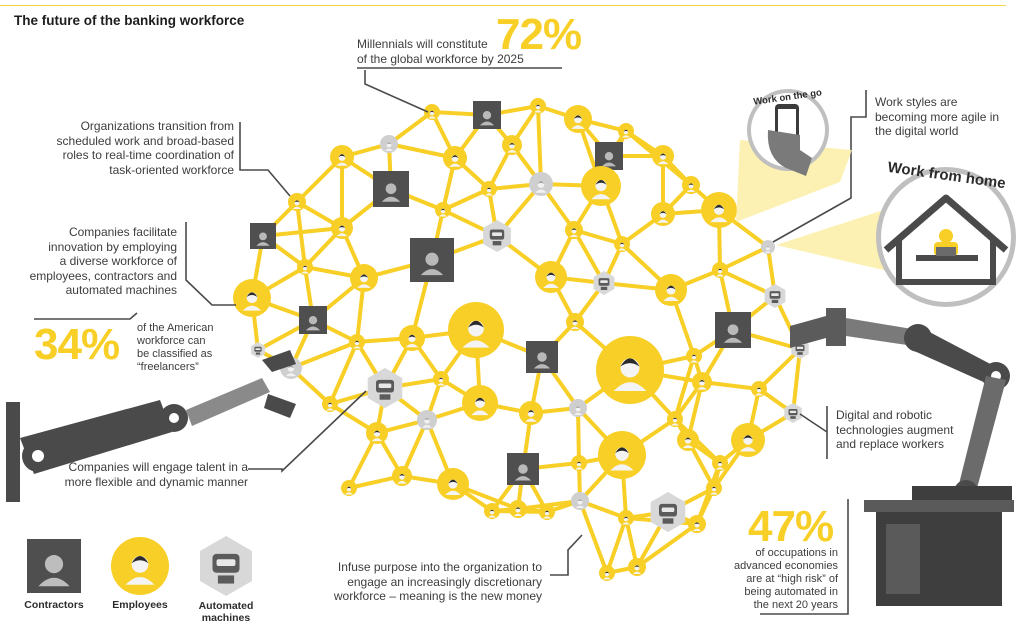 This screenshot has height=626, width=1020. I want to click on agile-line: Work styles are, so click(916, 102).